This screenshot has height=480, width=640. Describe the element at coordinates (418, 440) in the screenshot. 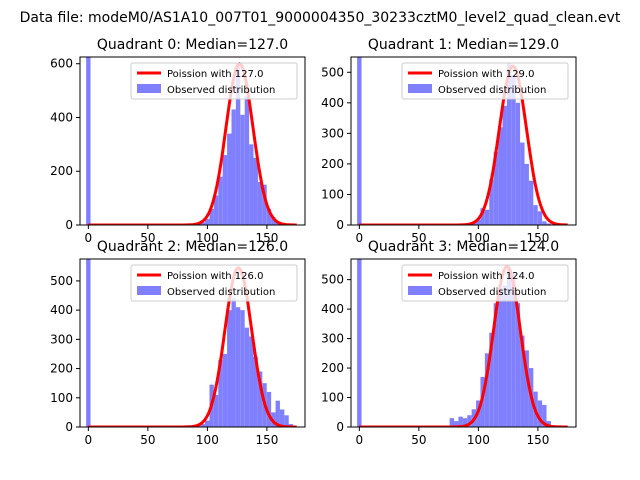

I see `x-tick-label: 50` at that location.